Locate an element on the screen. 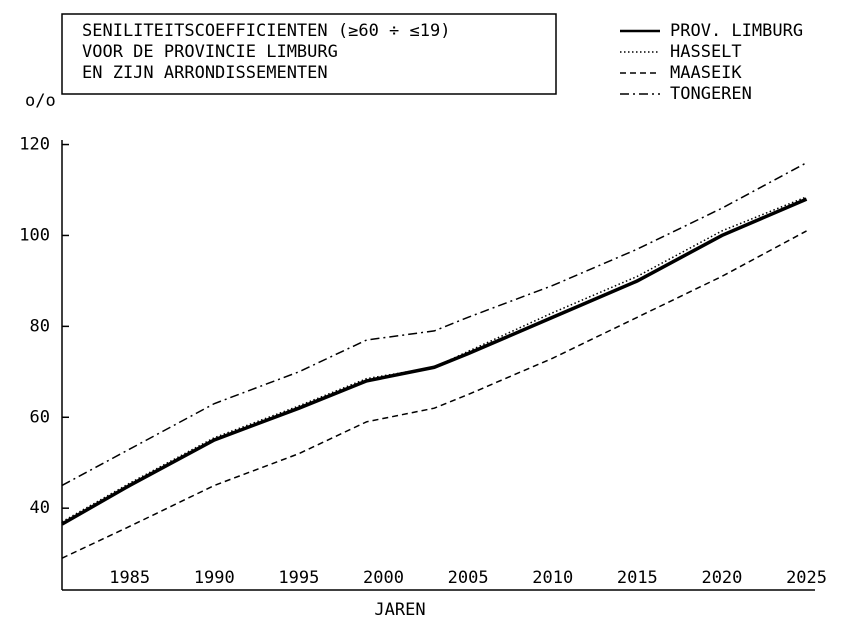  x-tick-label: 2000 is located at coordinates (383, 578).